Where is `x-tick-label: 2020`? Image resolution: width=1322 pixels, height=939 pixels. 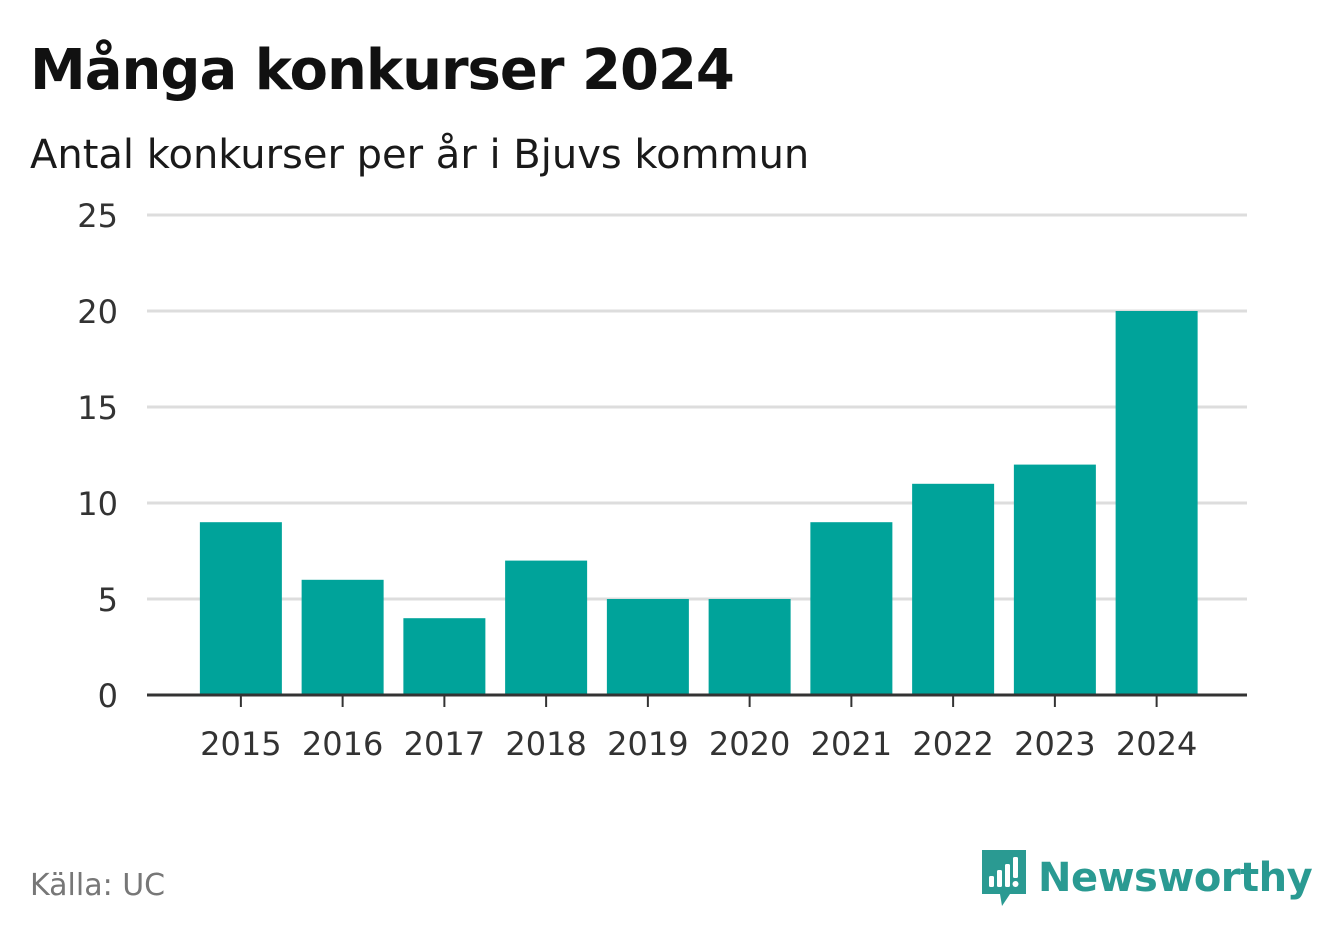
x-tick-label: 2020 is located at coordinates (749, 744).